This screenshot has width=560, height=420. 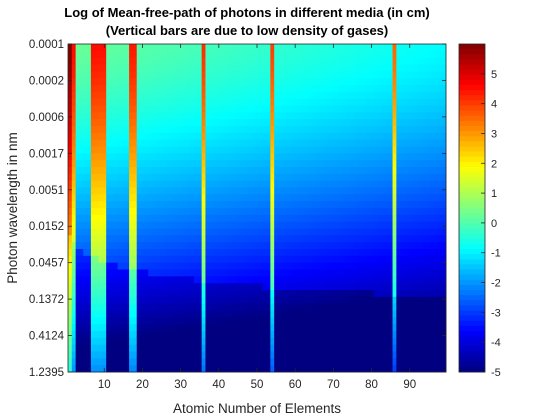 What do you see at coordinates (494, 134) in the screenshot?
I see `colorbar-tick-label: 3` at bounding box center [494, 134].